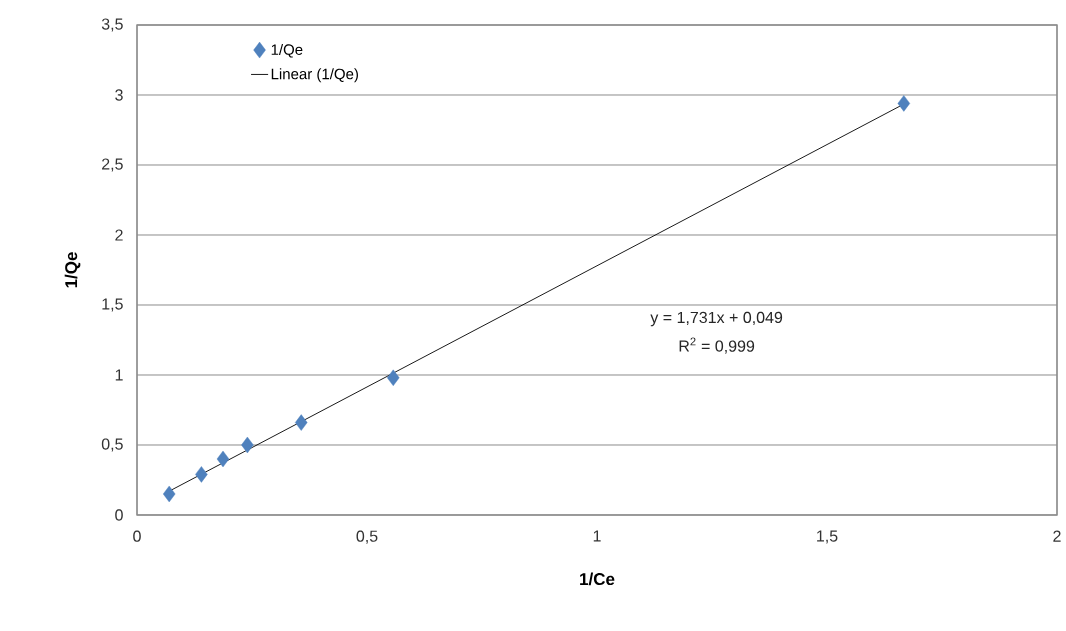  I want to click on y-tick-label: 0,5, so click(112, 445).